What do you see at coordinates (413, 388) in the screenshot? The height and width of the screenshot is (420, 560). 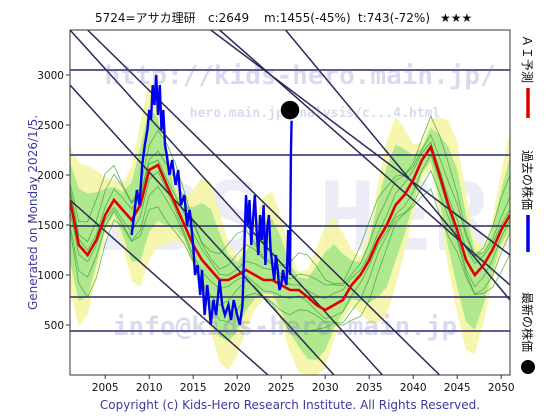 I see `x-tick-label: 2040` at bounding box center [413, 388].